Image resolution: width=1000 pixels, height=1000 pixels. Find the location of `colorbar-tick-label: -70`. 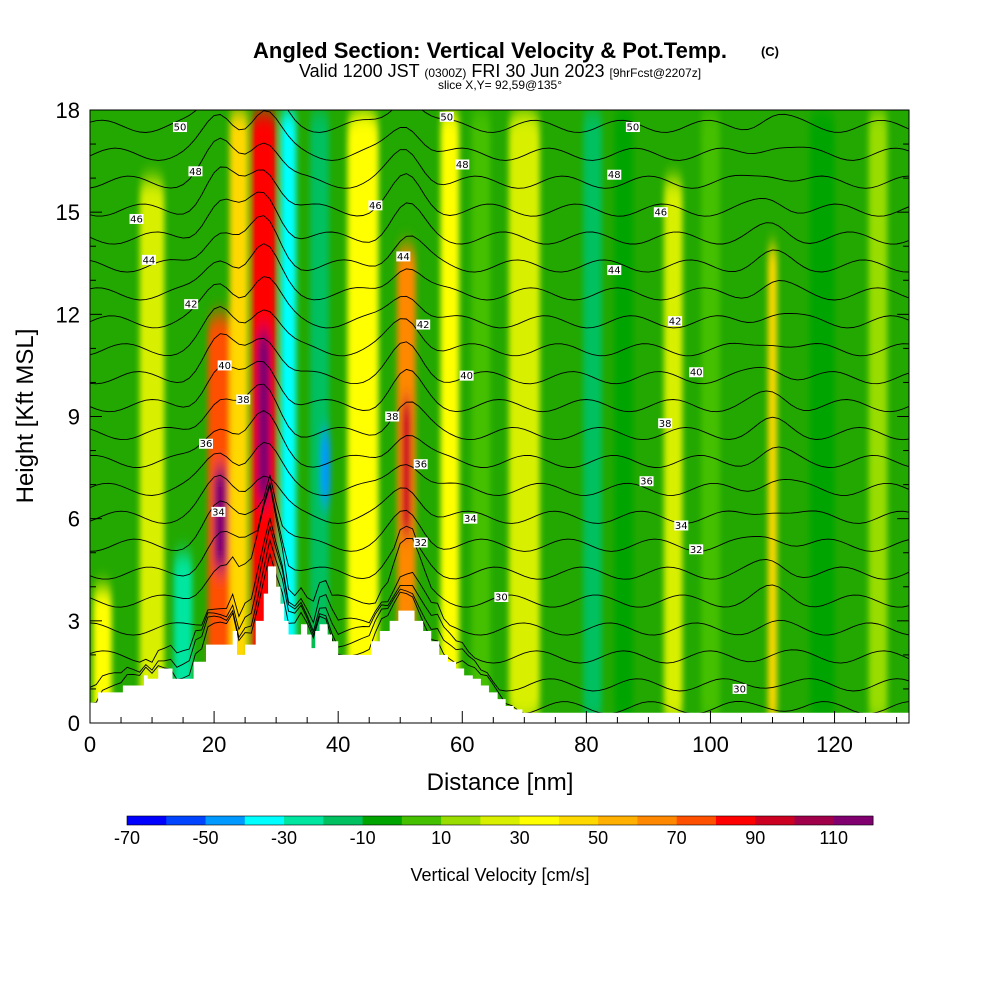

colorbar-tick-label: -70 is located at coordinates (127, 838).